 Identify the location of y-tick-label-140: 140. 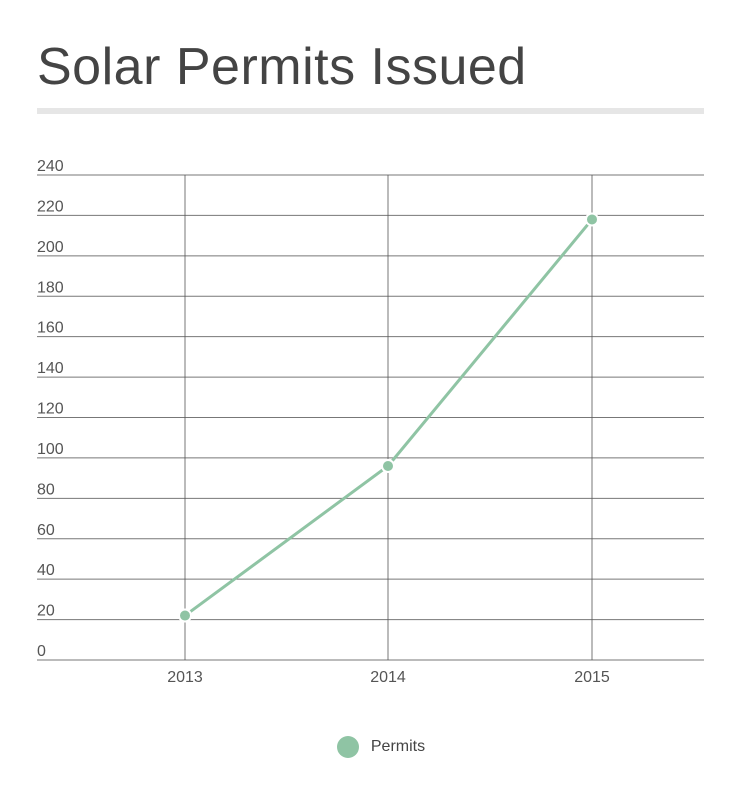
(50, 368).